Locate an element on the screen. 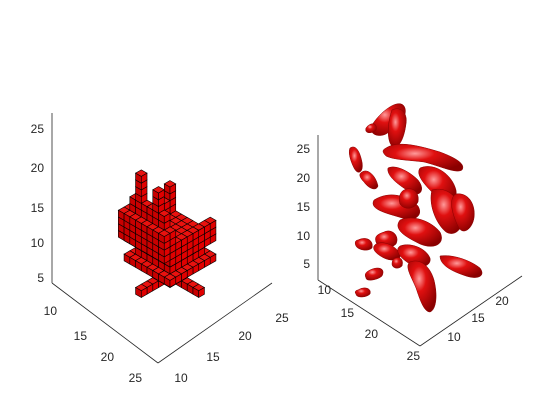 The image size is (560, 420). left-z-tick-label: 20 is located at coordinates (38, 168).